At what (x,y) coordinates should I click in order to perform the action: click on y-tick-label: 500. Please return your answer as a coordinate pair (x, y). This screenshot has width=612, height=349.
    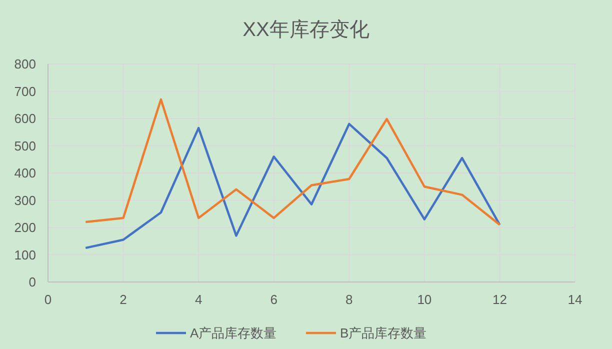
    Looking at the image, I should click on (25, 146).